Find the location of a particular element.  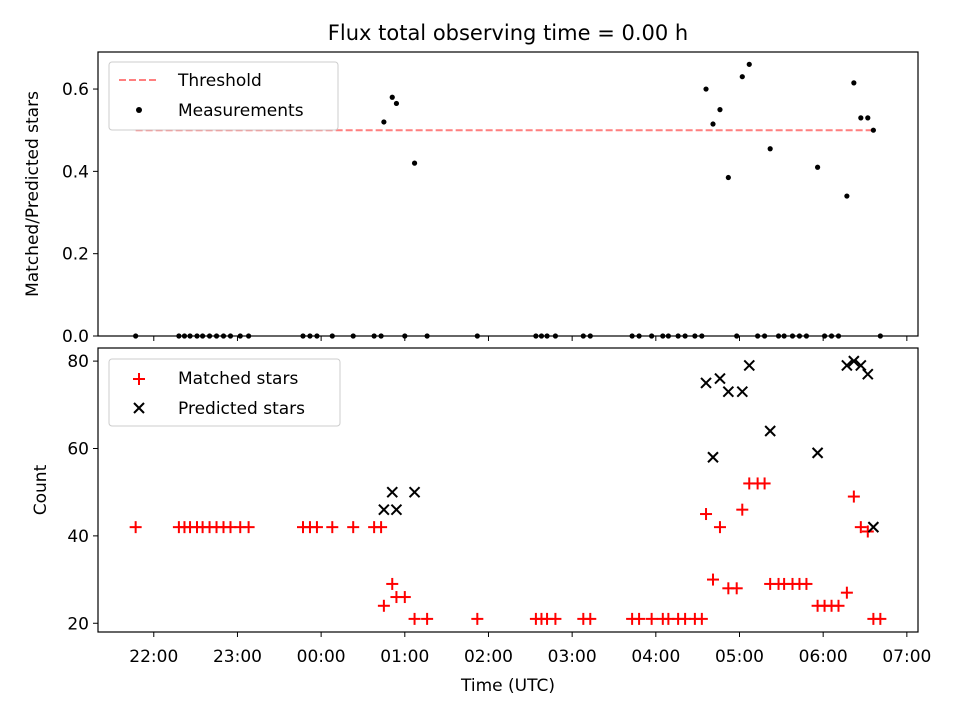

bottom-y-axis-label: Count is located at coordinates (41, 489).